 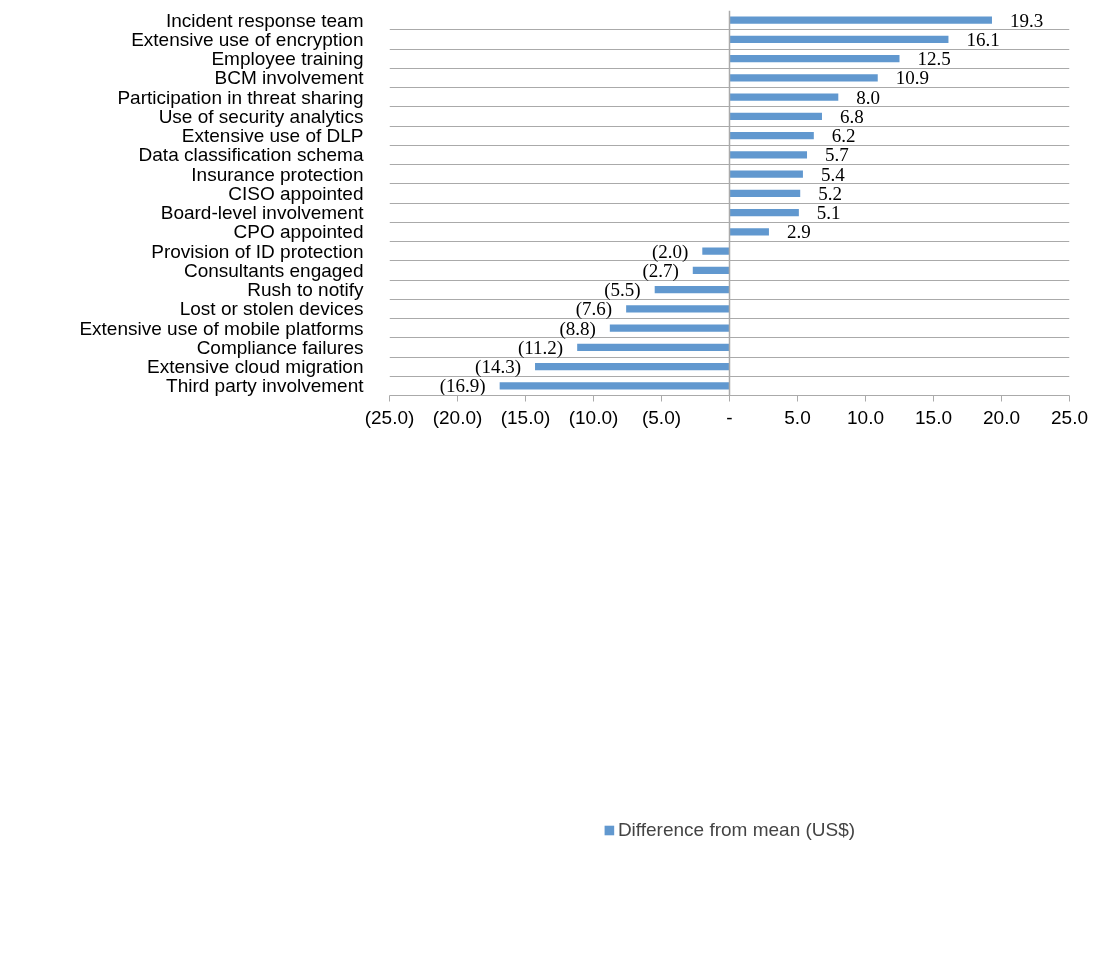 What do you see at coordinates (912, 78) in the screenshot?
I see `data-label: 10.9` at bounding box center [912, 78].